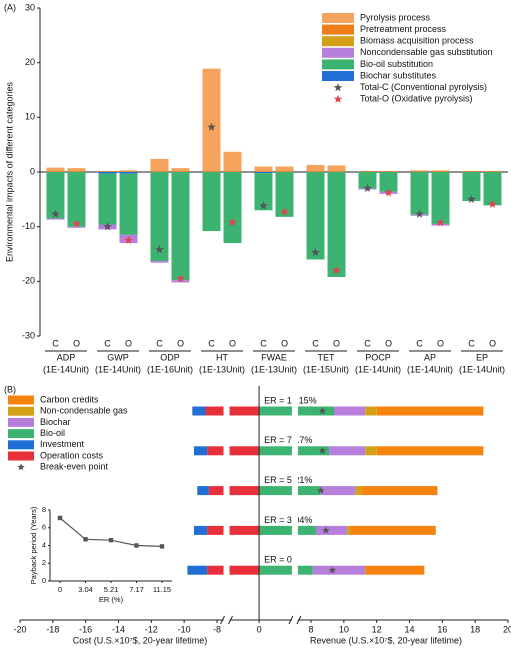  What do you see at coordinates (33, 545) in the screenshot?
I see `inset-y-title: Payback period (Years)` at bounding box center [33, 545].